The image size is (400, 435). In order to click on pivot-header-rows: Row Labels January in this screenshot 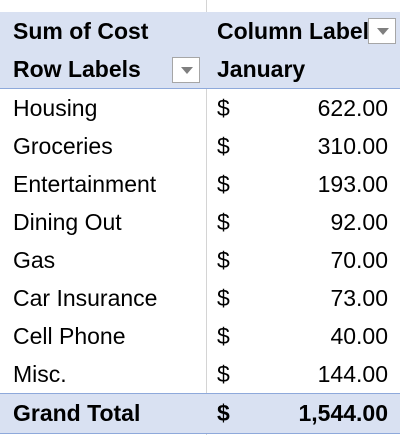, I will do `click(200, 69)`.